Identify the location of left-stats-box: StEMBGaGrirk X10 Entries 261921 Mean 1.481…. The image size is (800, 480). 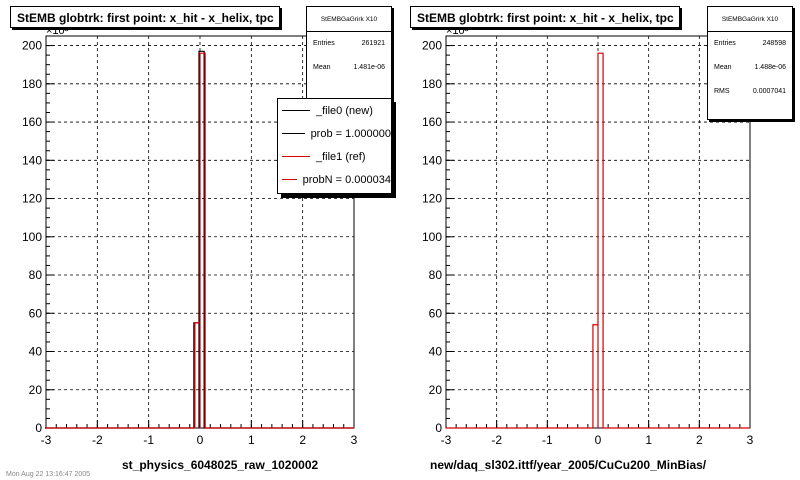
(349, 54).